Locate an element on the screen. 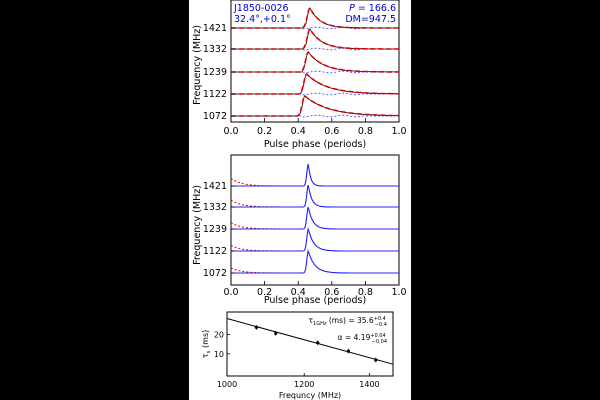 The height and width of the screenshot is (400, 600). bottom-scatter is located at coordinates (310, 341).